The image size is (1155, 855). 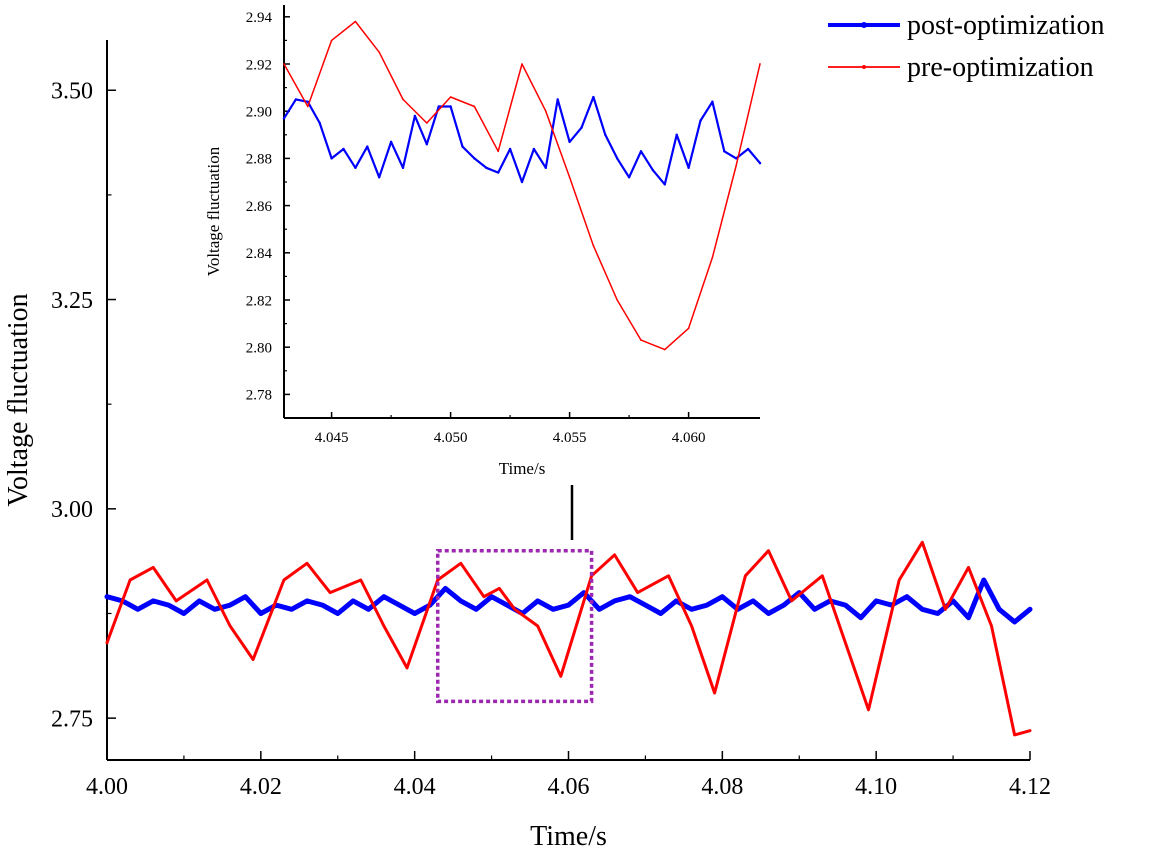 I want to click on inset-y-tick-label: 2.90, so click(x=259, y=112).